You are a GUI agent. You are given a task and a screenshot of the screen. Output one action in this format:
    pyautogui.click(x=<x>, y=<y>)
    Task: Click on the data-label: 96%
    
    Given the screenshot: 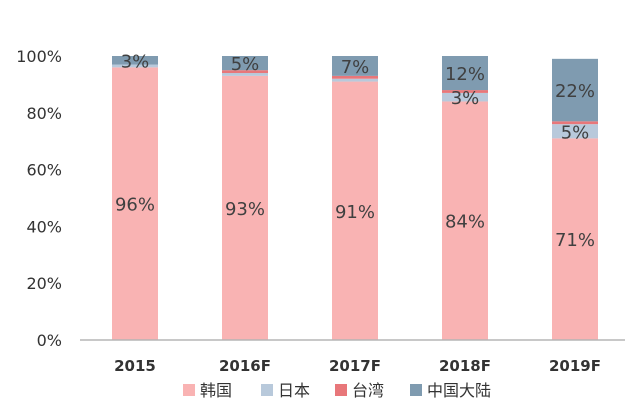 What is the action you would take?
    pyautogui.click(x=135, y=205)
    